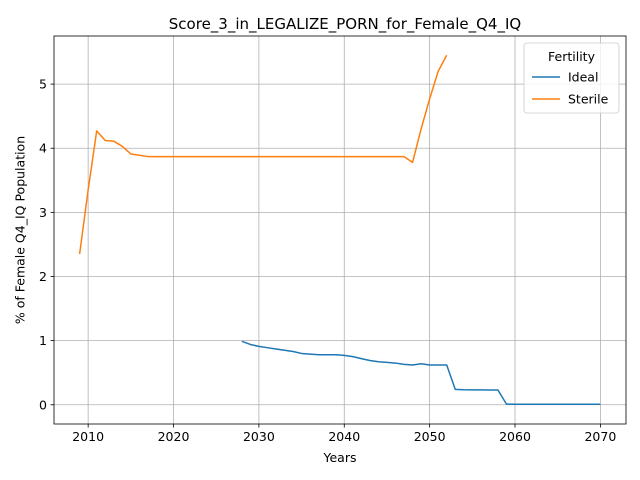  I want to click on y-tick-label: 4, so click(43, 148).